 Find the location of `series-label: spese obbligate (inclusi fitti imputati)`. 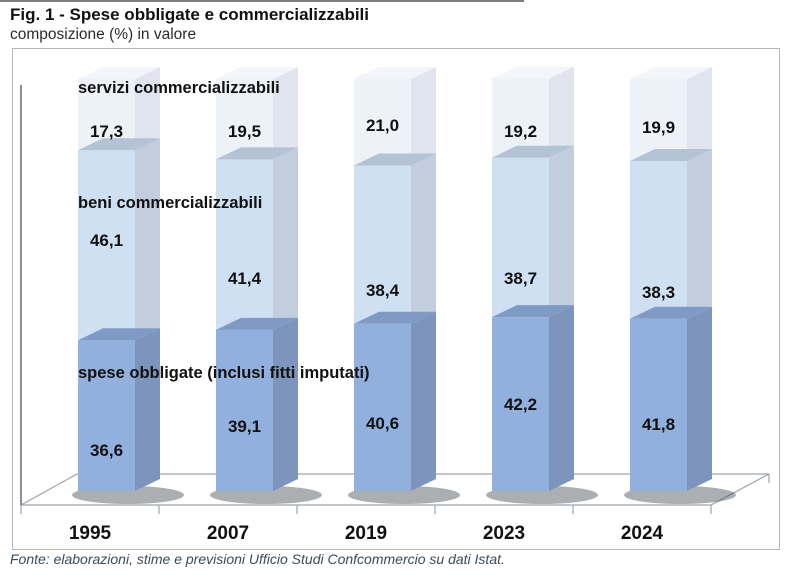

series-label: spese obbligate (inclusi fitti imputati) is located at coordinates (224, 373).